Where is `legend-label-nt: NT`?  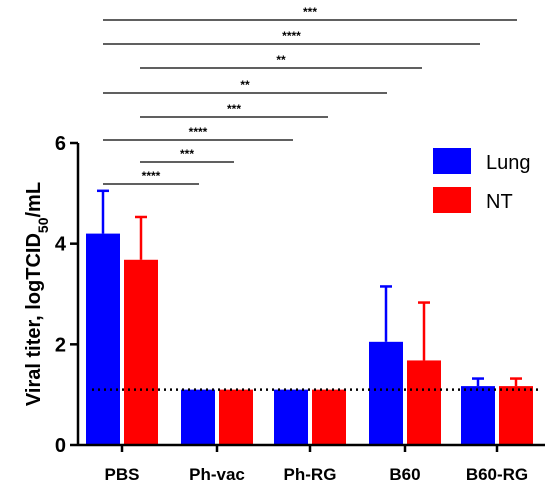 legend-label-nt: NT is located at coordinates (499, 202).